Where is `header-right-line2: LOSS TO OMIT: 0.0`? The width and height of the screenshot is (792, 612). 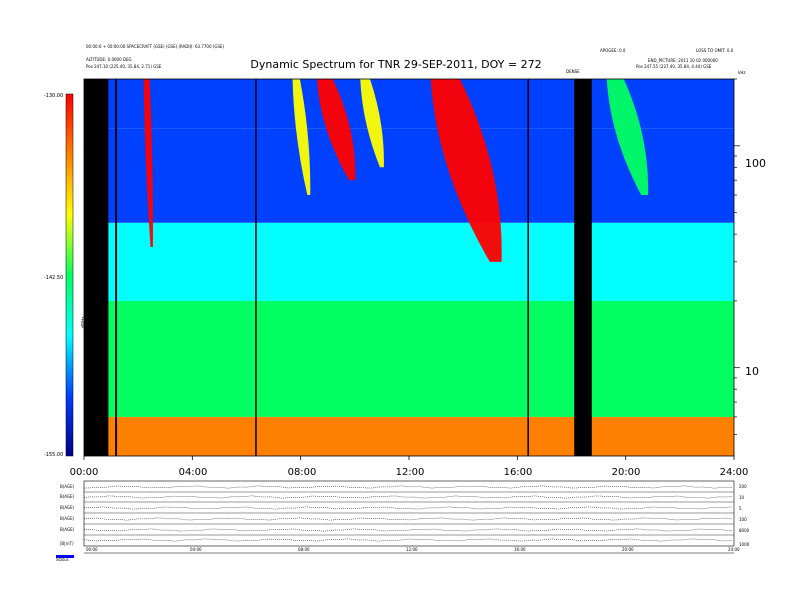
header-right-line2: LOSS TO OMIT: 0.0 is located at coordinates (715, 50).